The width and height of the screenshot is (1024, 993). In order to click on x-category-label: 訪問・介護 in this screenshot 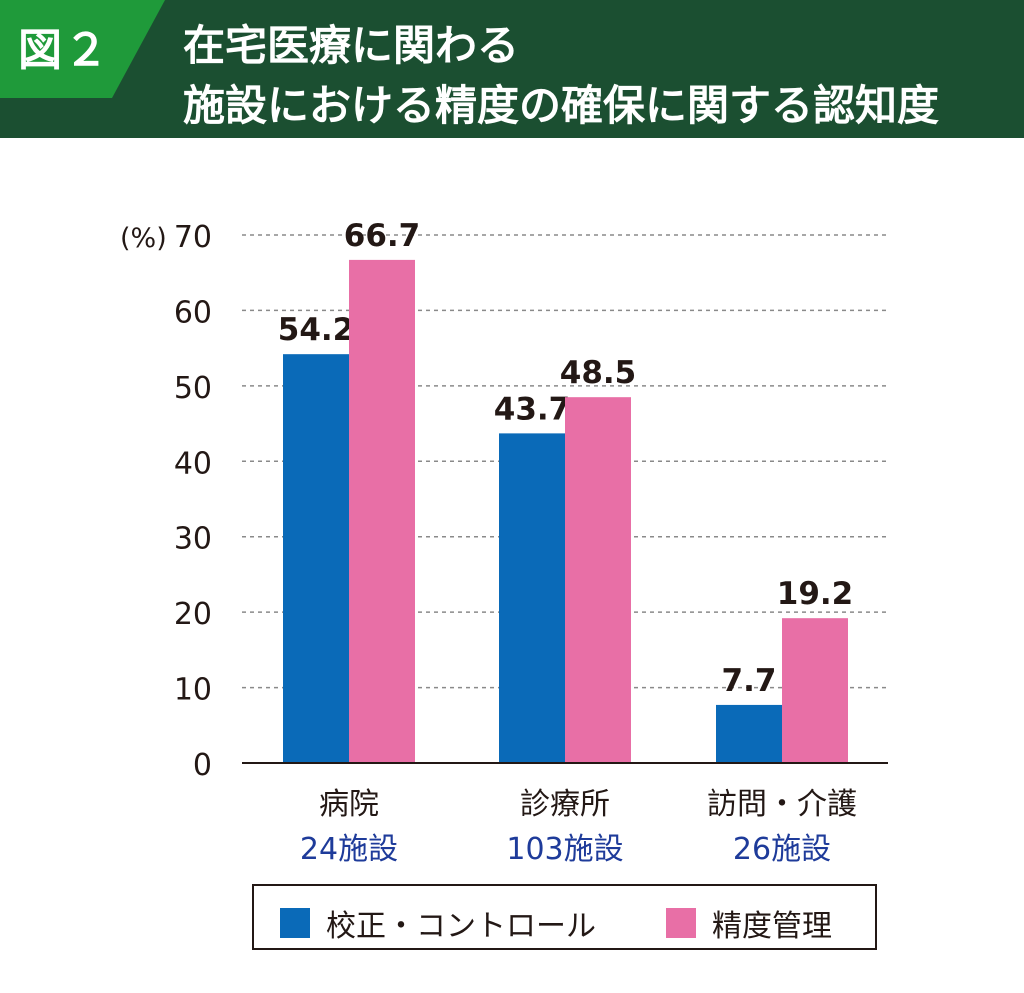, I will do `click(782, 804)`.